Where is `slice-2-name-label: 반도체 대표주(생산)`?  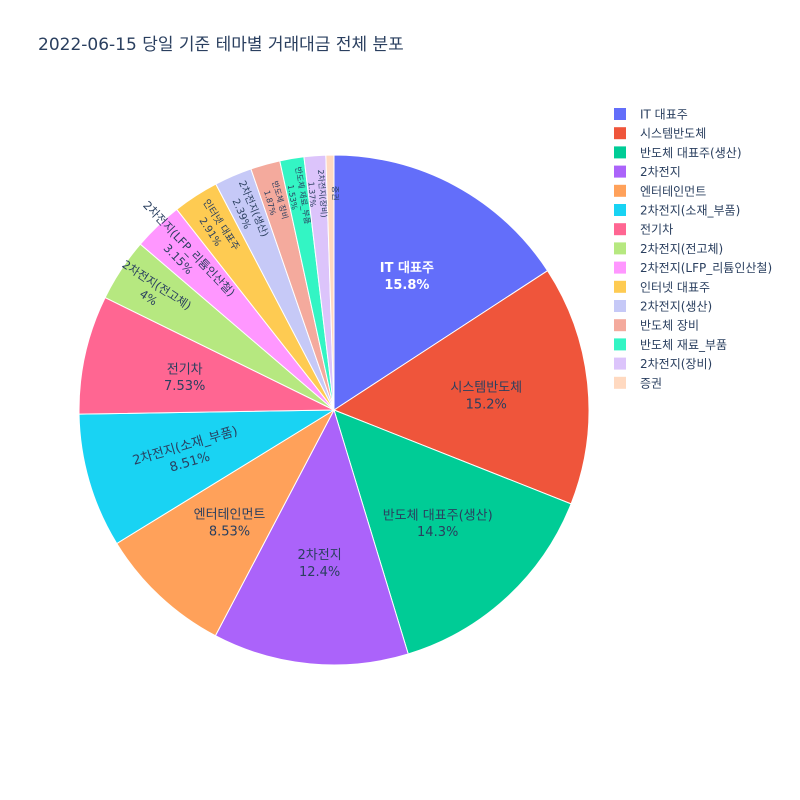 slice-2-name-label: 반도체 대표주(생산) is located at coordinates (438, 515).